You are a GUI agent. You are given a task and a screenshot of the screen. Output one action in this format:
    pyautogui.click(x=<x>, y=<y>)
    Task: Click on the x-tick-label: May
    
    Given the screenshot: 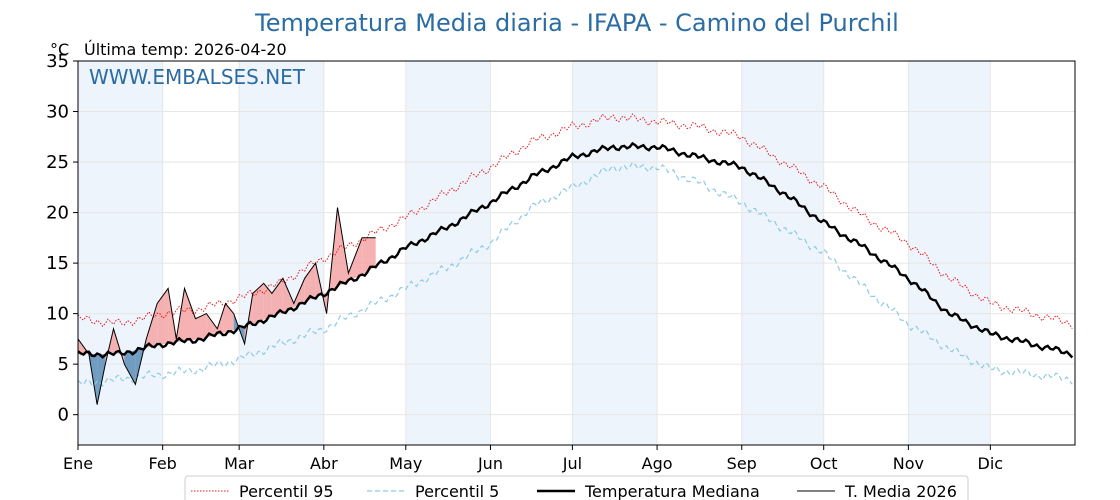 What is the action you would take?
    pyautogui.click(x=405, y=463)
    